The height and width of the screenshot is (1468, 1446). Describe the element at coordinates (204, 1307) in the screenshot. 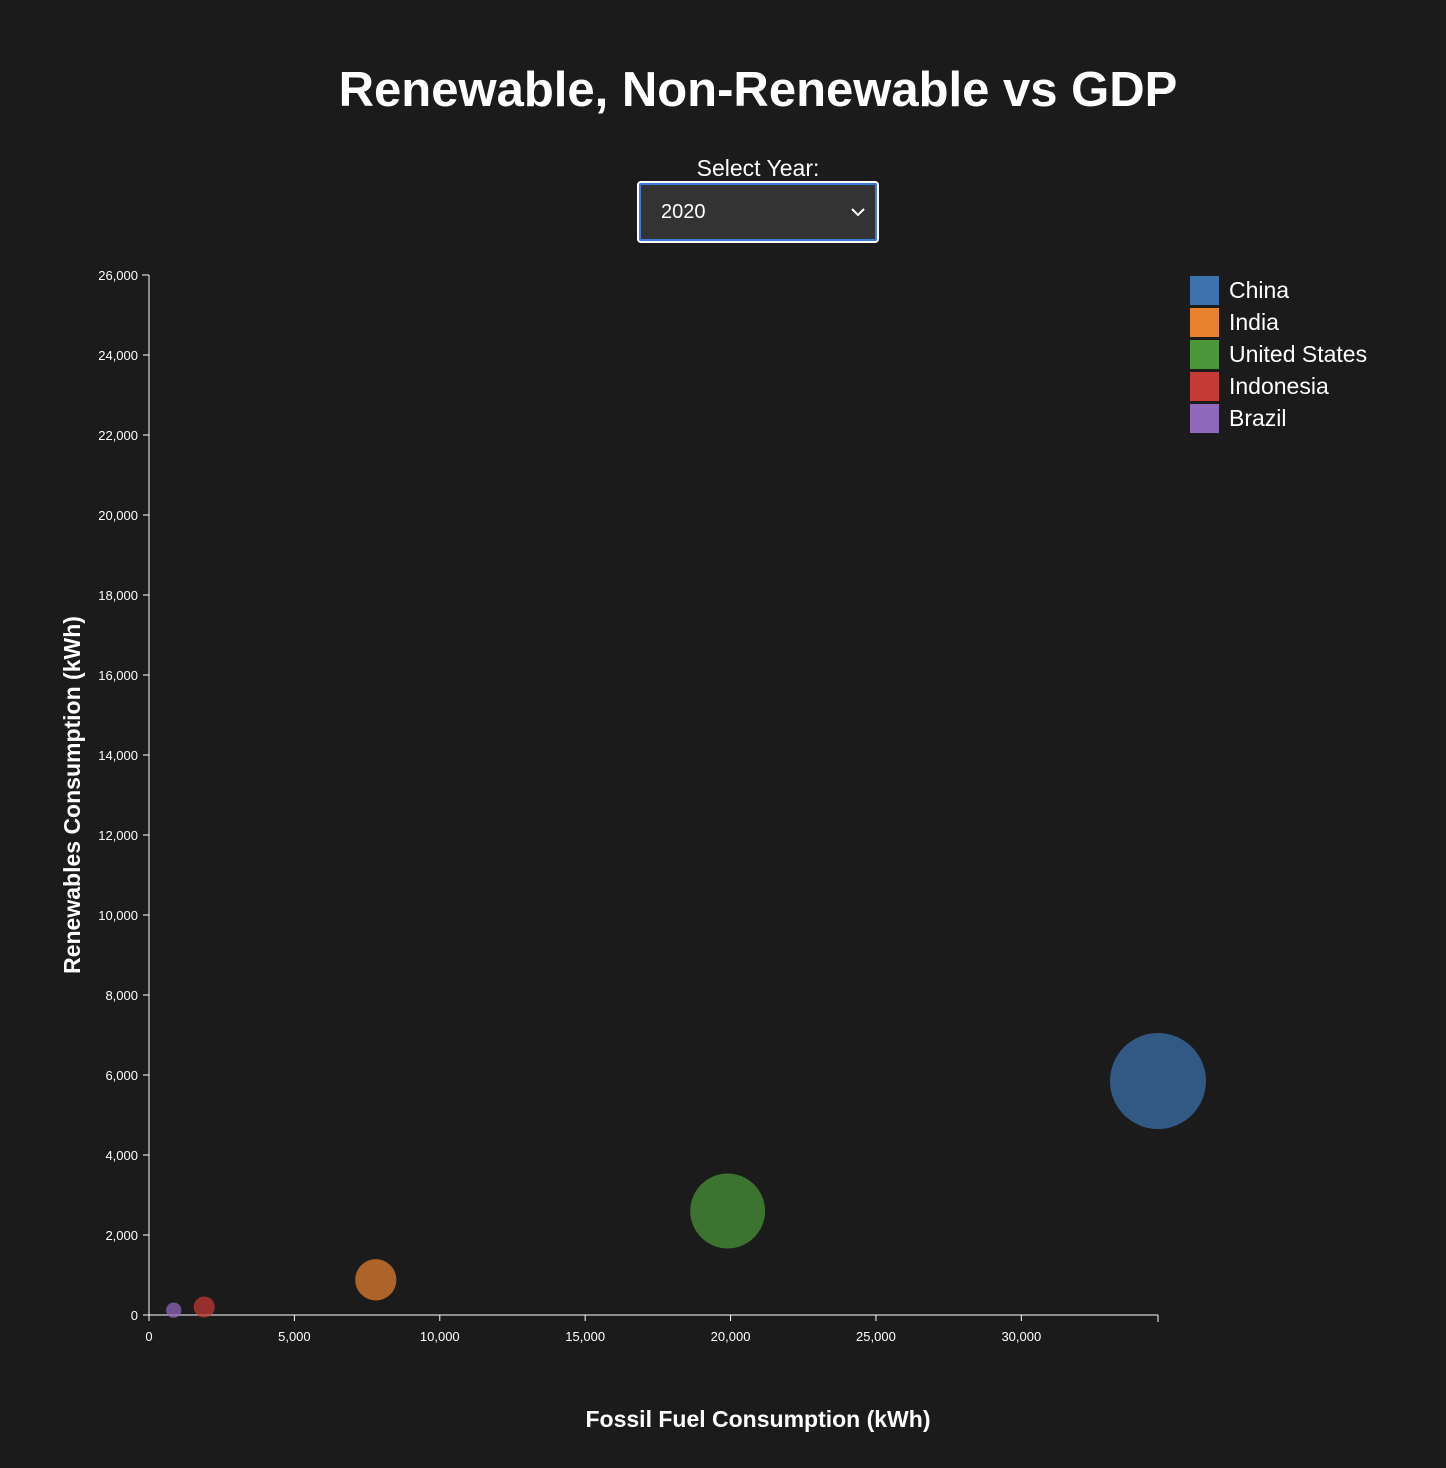

I see `bubble-indonesia` at that location.